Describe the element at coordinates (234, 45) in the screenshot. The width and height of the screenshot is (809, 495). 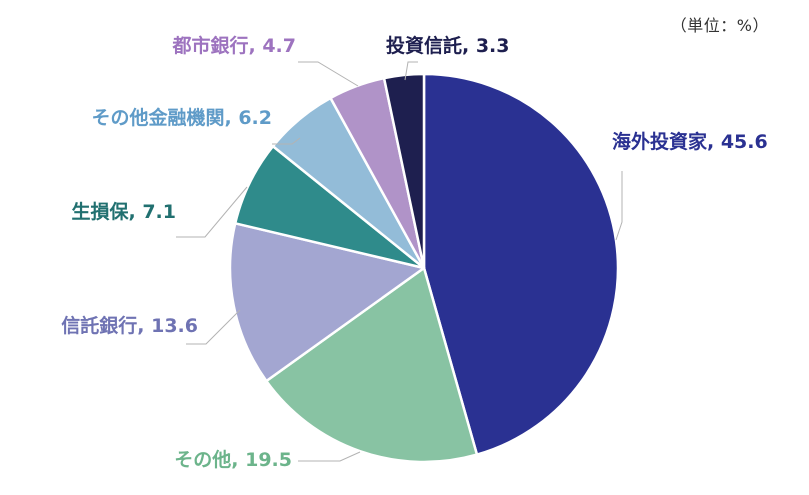
I see `slice-label: 都市銀行, 4.7` at that location.